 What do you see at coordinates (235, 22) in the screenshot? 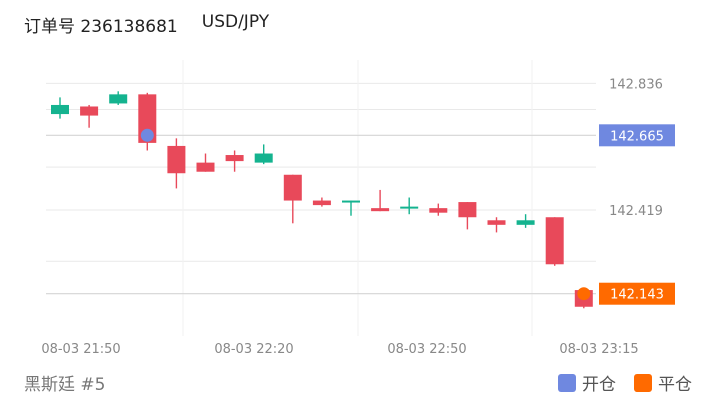
I see `currency-pair: USD/JPY` at bounding box center [235, 22].